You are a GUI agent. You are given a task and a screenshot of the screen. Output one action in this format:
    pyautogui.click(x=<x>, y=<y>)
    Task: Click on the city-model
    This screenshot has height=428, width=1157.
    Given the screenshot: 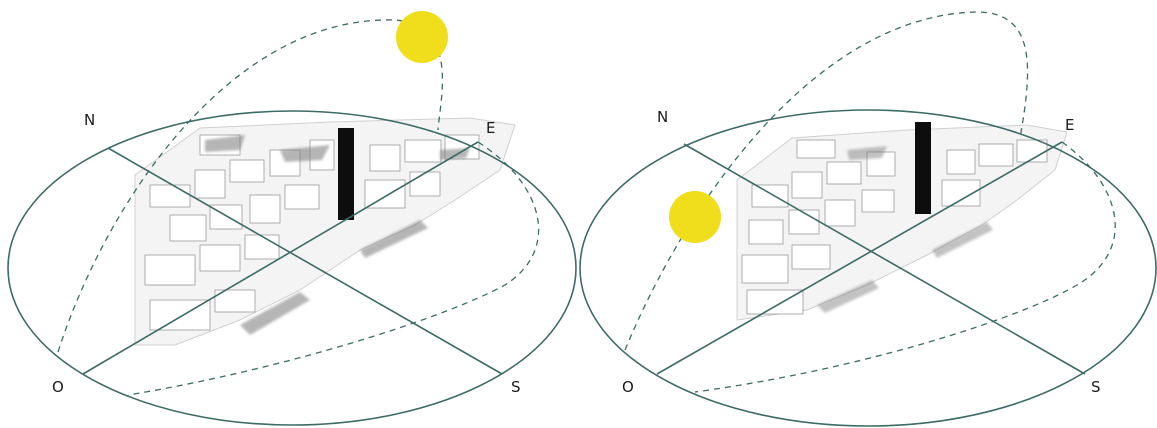 What is the action you would take?
    pyautogui.click(x=902, y=222)
    